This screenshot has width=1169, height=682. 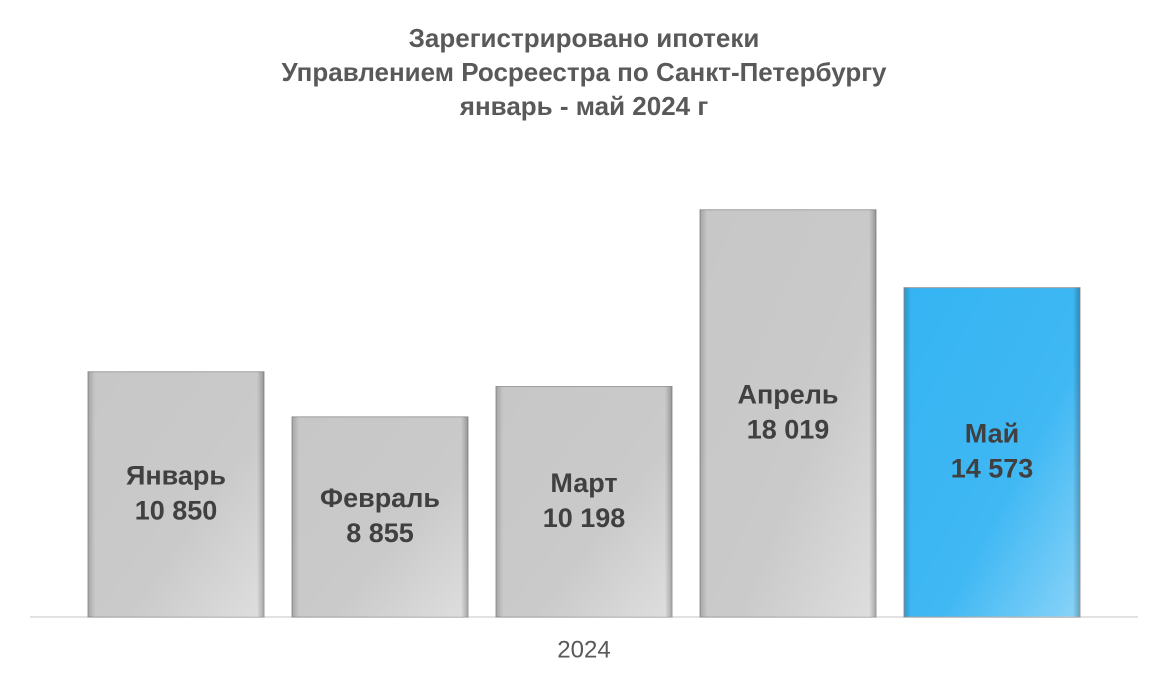 What do you see at coordinates (992, 468) in the screenshot?
I see `bar-value-label: 14 573` at bounding box center [992, 468].